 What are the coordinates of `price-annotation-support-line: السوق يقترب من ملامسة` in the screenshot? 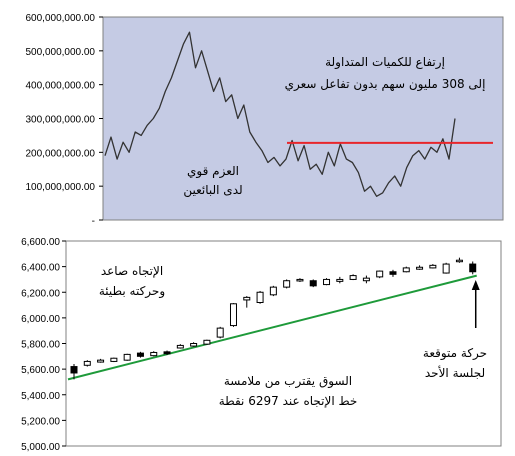 It's located at (288, 381).